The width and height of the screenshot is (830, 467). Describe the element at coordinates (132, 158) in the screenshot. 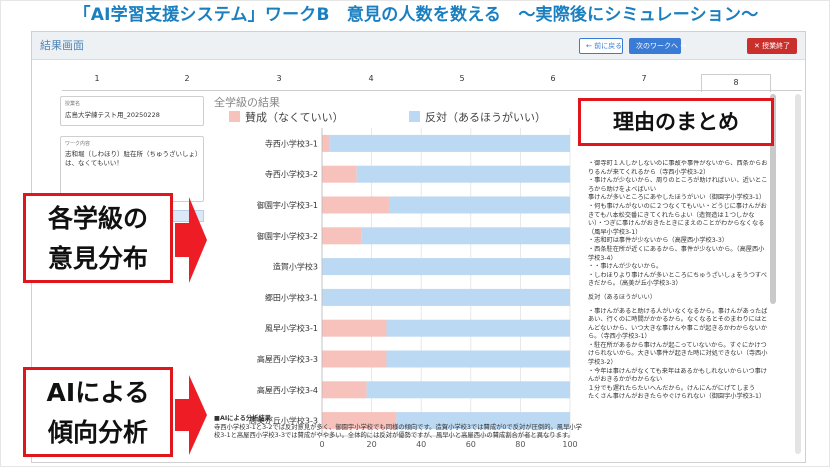

I see `work-content-value: 志和堀（しわほり）駐在所（ちゅうざいしょ）は、なくてもいい！` at that location.